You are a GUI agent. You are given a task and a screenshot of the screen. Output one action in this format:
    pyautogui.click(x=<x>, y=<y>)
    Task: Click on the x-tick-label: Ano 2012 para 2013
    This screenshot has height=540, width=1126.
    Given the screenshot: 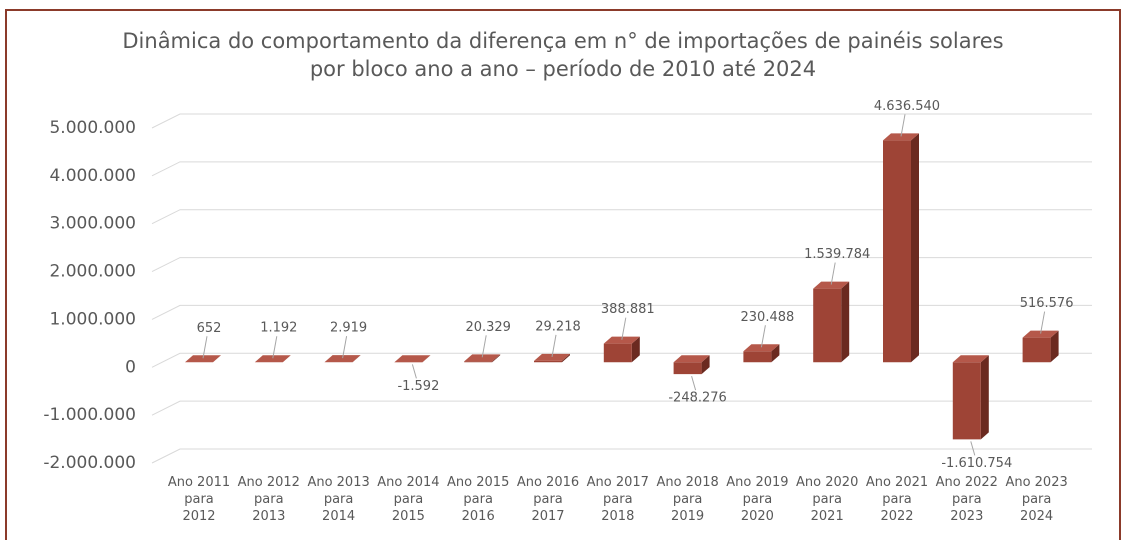 What is the action you would take?
    pyautogui.click(x=269, y=499)
    